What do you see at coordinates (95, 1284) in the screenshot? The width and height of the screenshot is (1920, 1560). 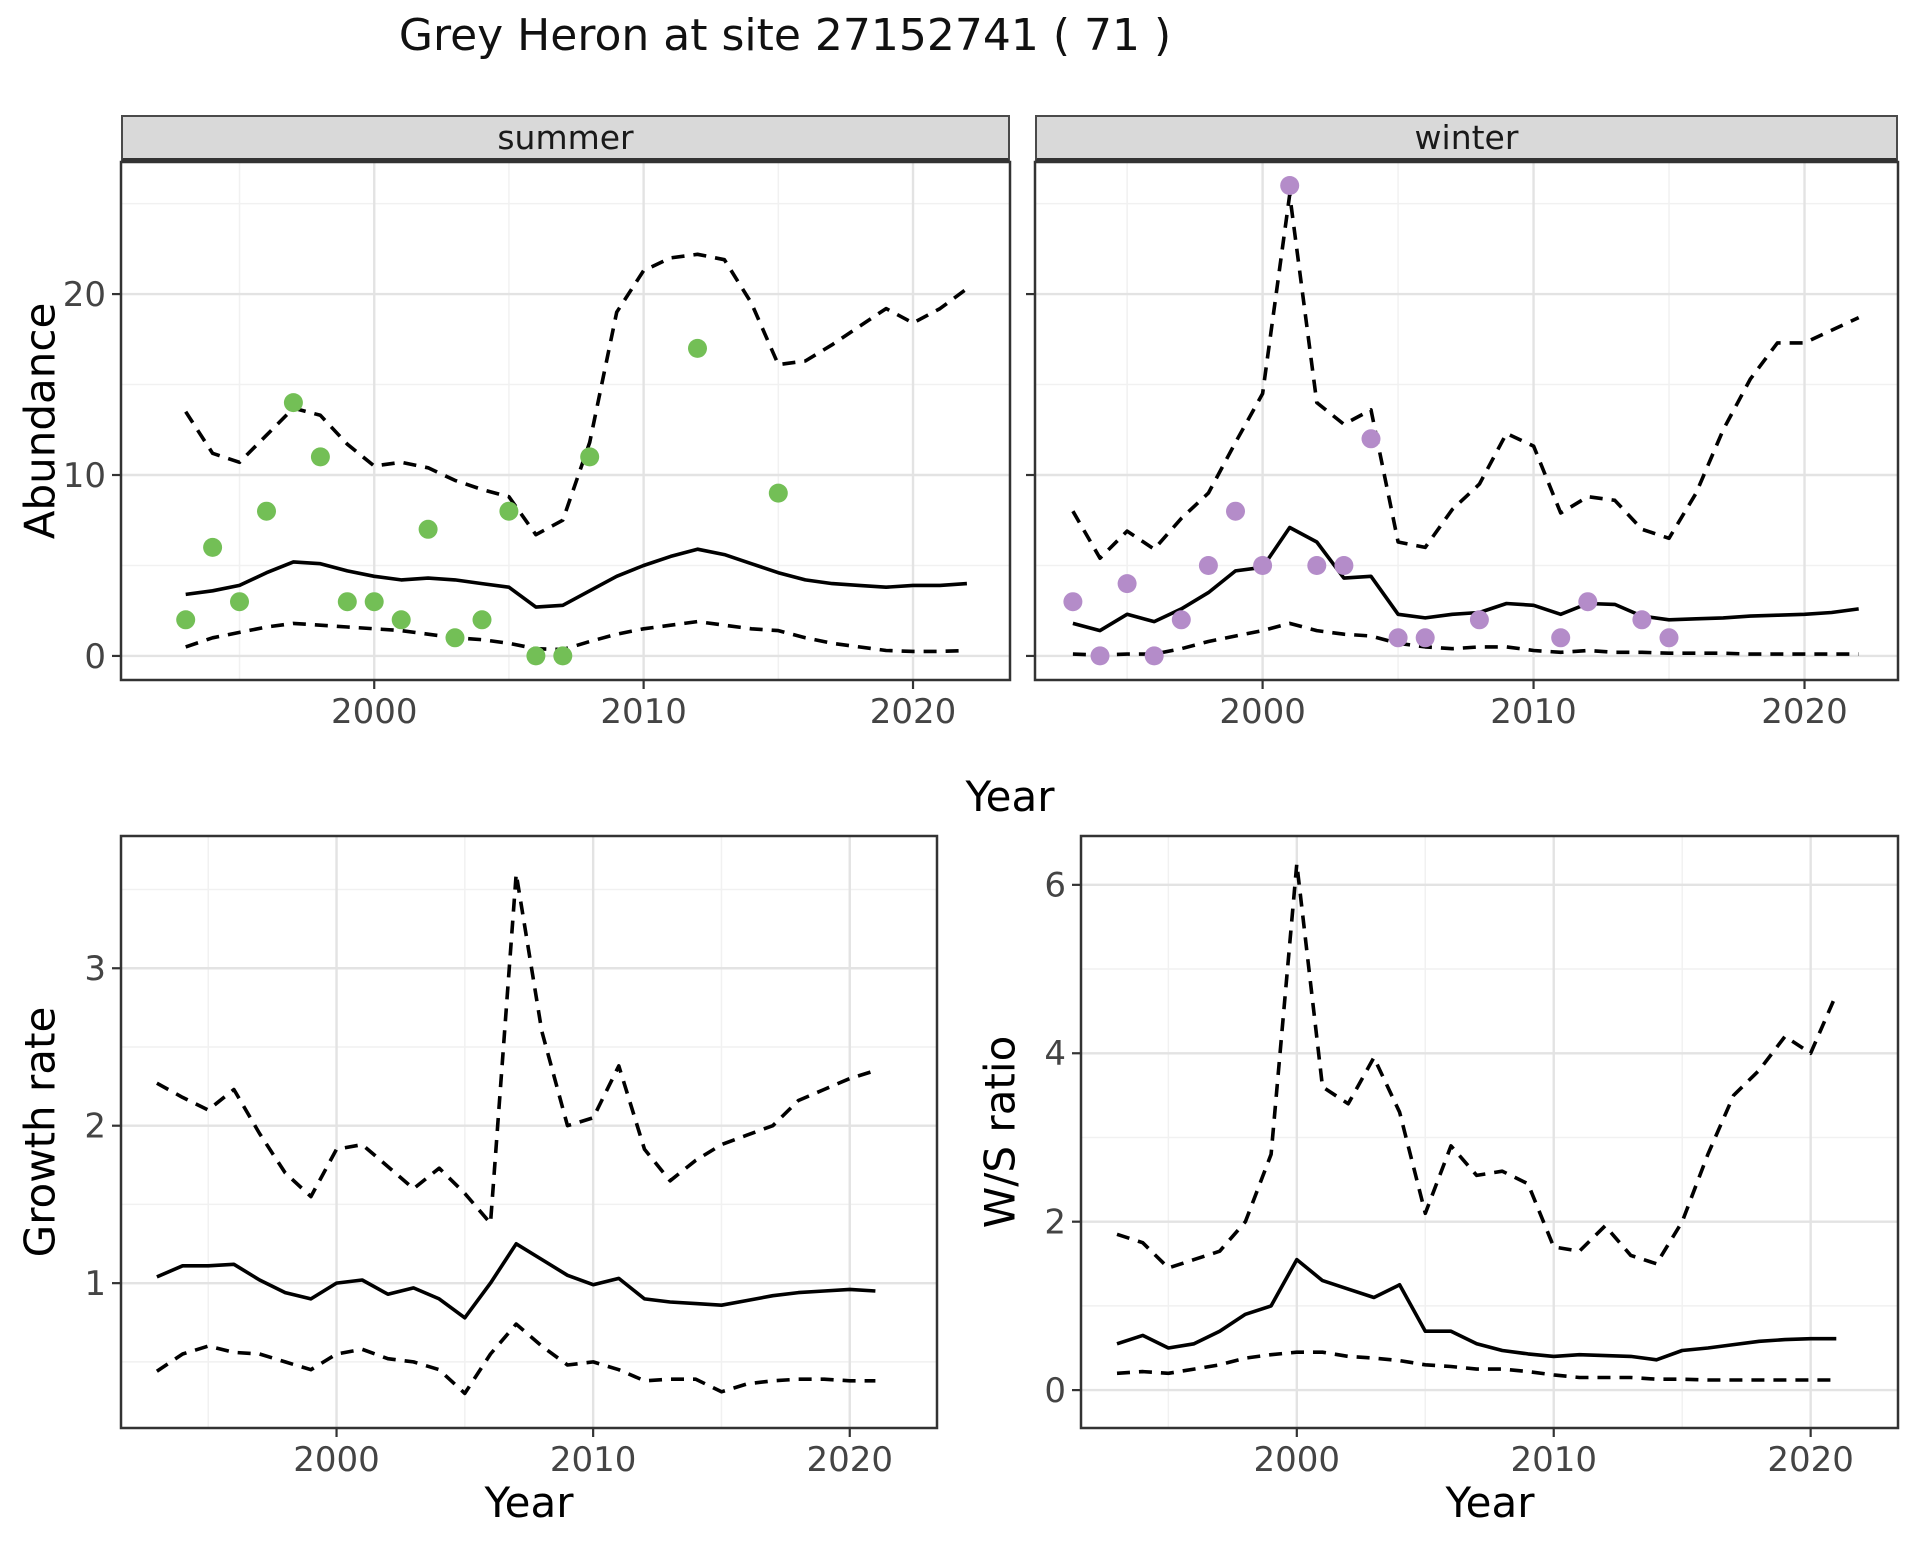 I see `y-tick-label: 1` at bounding box center [95, 1284].